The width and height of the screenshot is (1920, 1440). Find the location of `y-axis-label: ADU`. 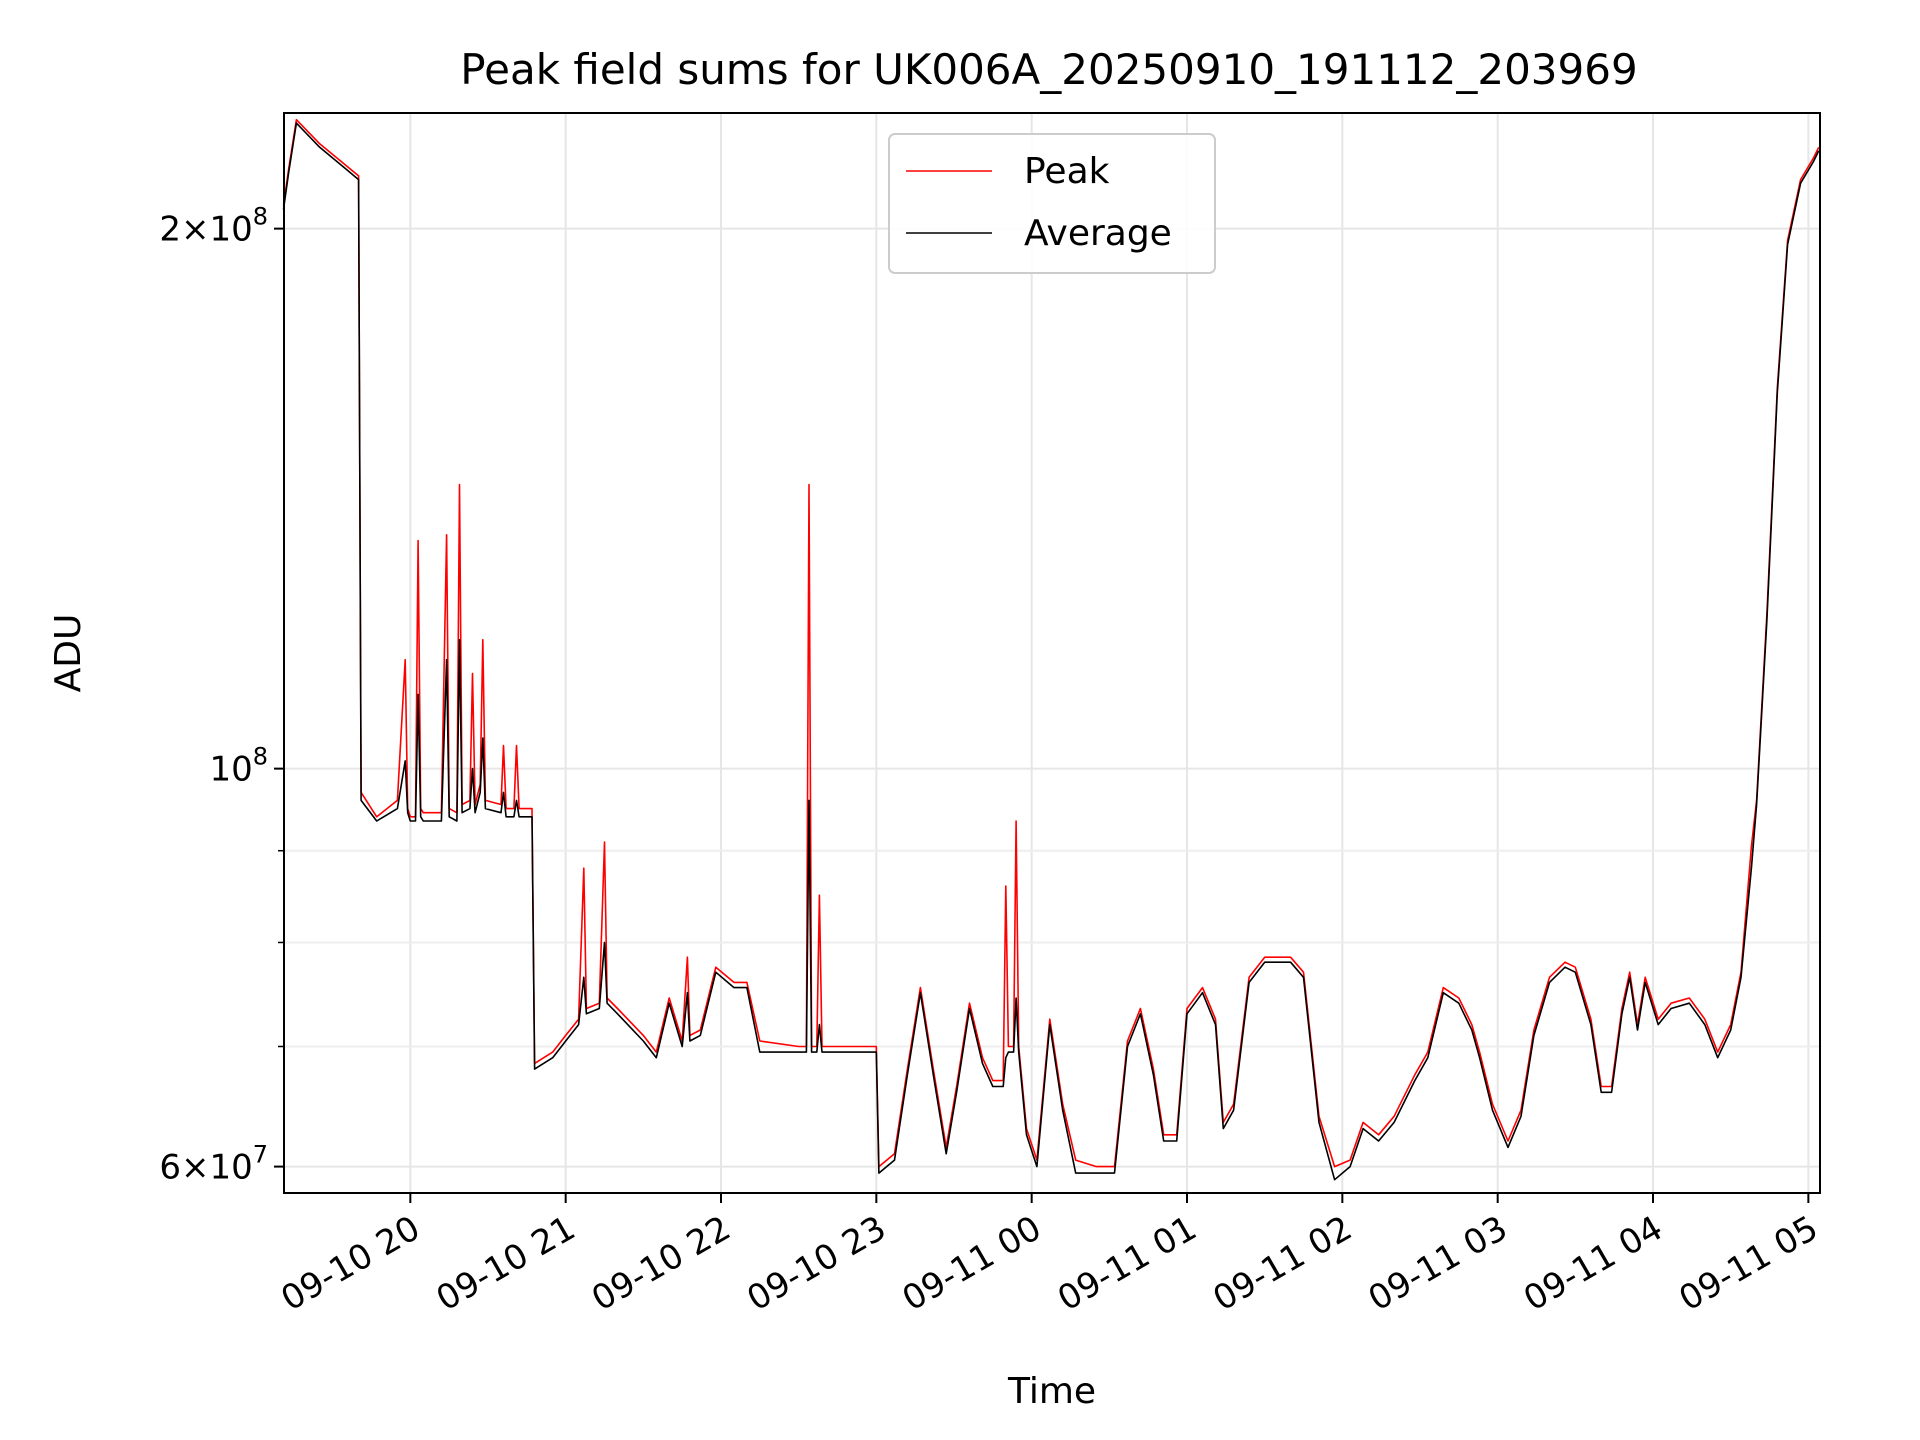

y-axis-label: ADU is located at coordinates (68, 653).